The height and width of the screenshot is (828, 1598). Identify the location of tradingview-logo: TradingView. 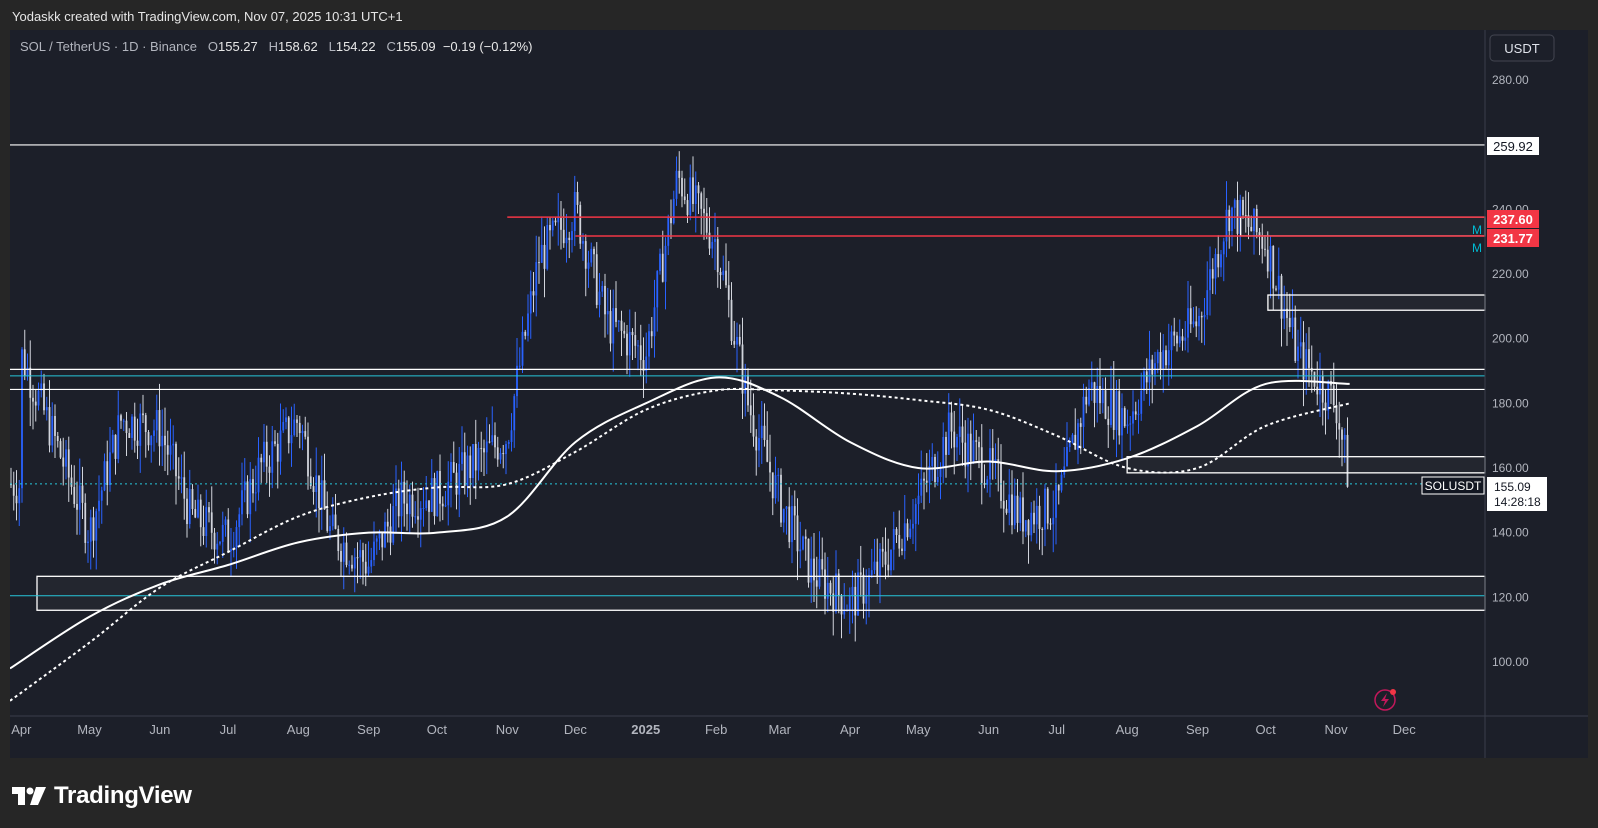
(102, 796).